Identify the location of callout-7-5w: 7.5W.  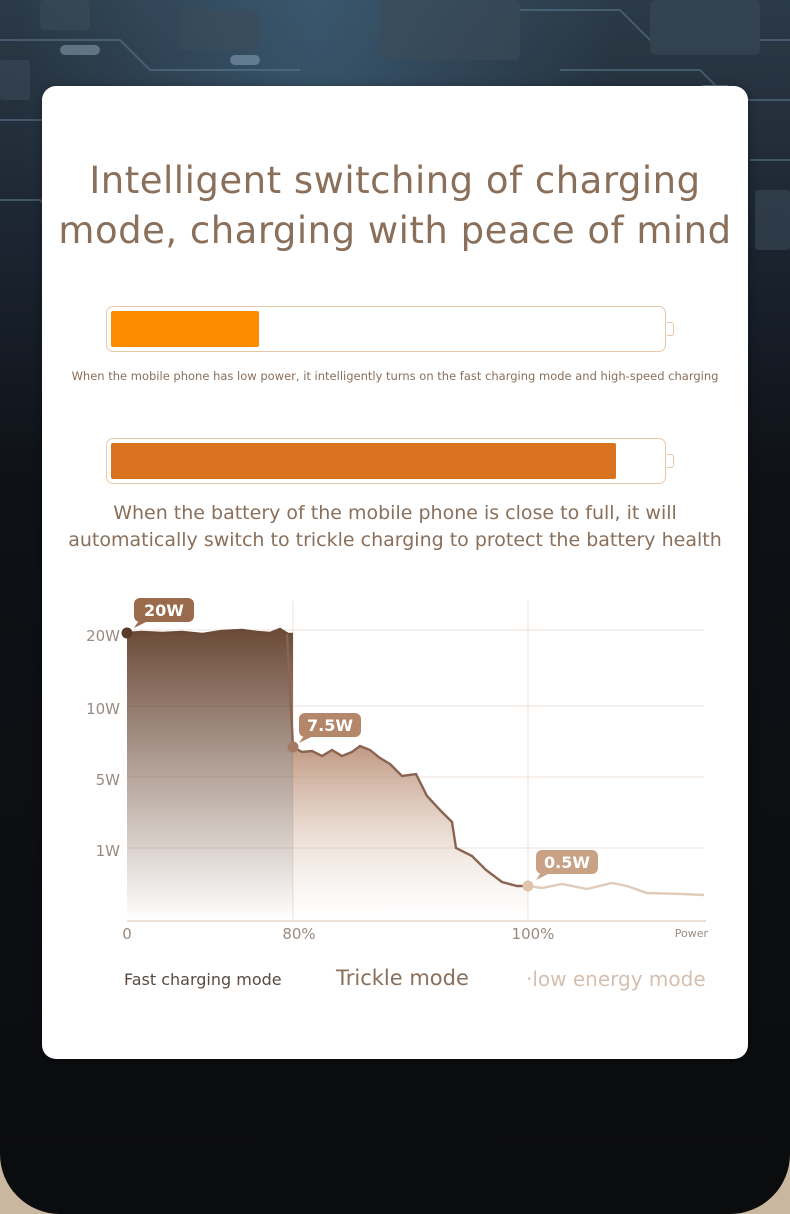
(330, 728).